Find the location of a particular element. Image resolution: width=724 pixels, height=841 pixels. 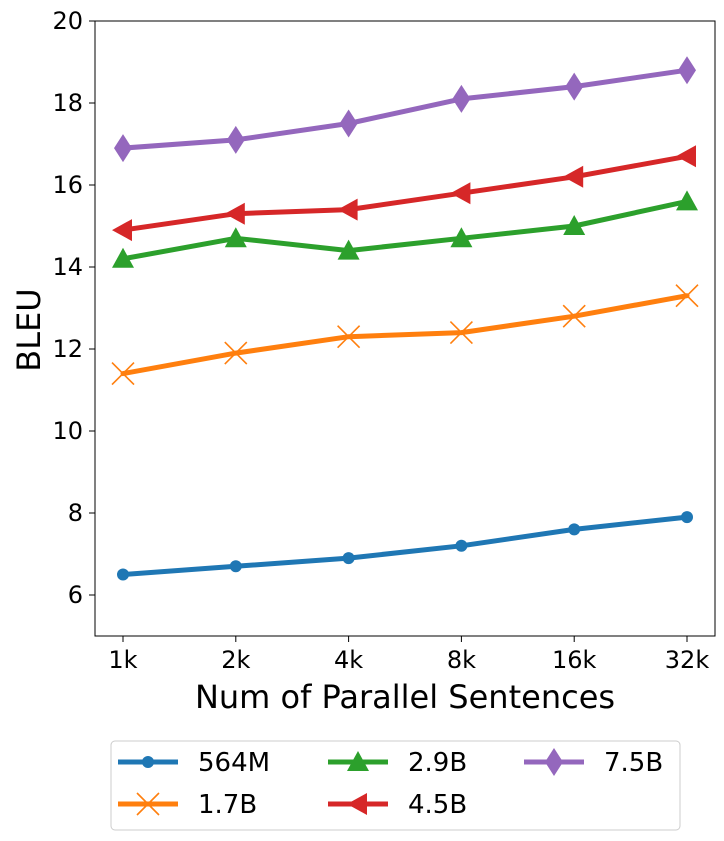

legend-label: 2.9B is located at coordinates (437, 763).